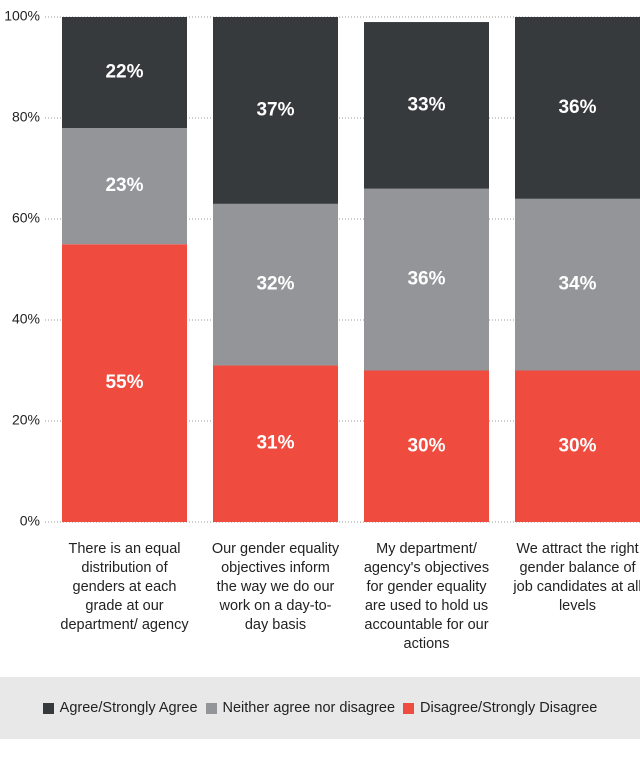 The height and width of the screenshot is (769, 640). I want to click on data-label: 22%, so click(124, 72).